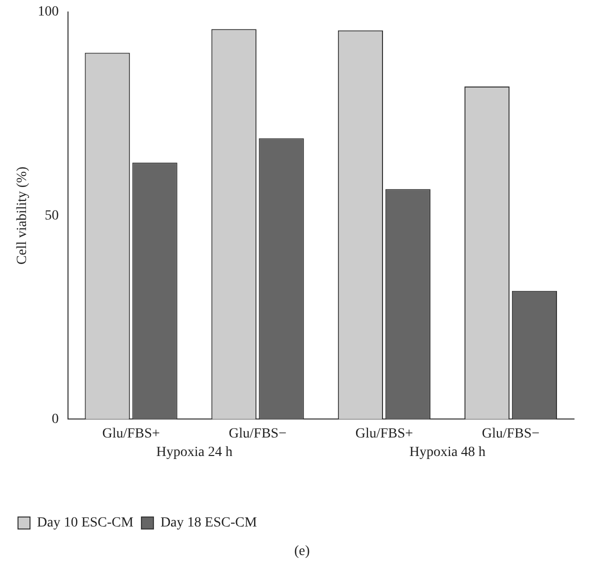 Image resolution: width=604 pixels, height=581 pixels. Describe the element at coordinates (302, 552) in the screenshot. I see `text: (e)` at that location.